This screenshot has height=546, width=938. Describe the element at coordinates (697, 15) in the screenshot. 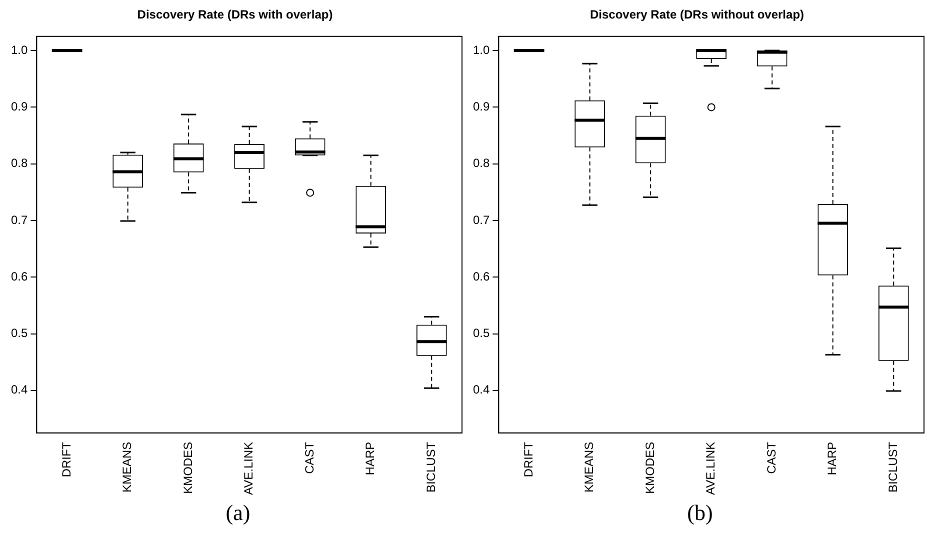

I see `chart-title: Discovery Rate (DRs without overlap)` at that location.